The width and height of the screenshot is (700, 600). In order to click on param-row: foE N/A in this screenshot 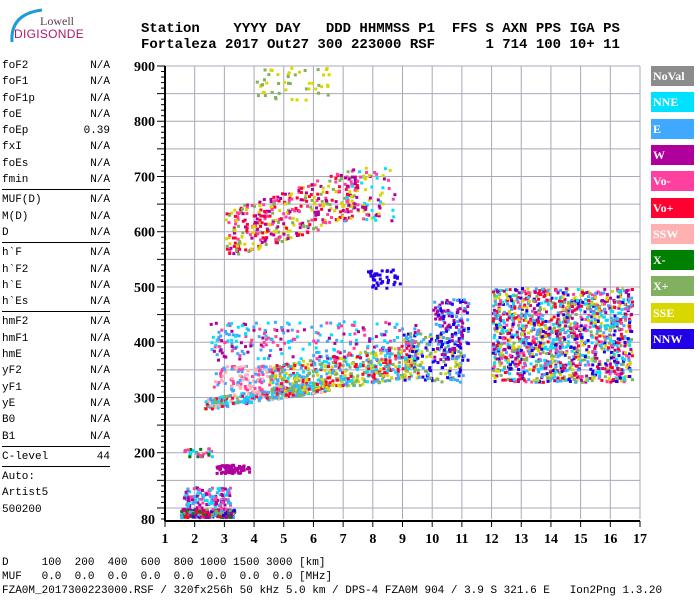, I will do `click(56, 115)`.